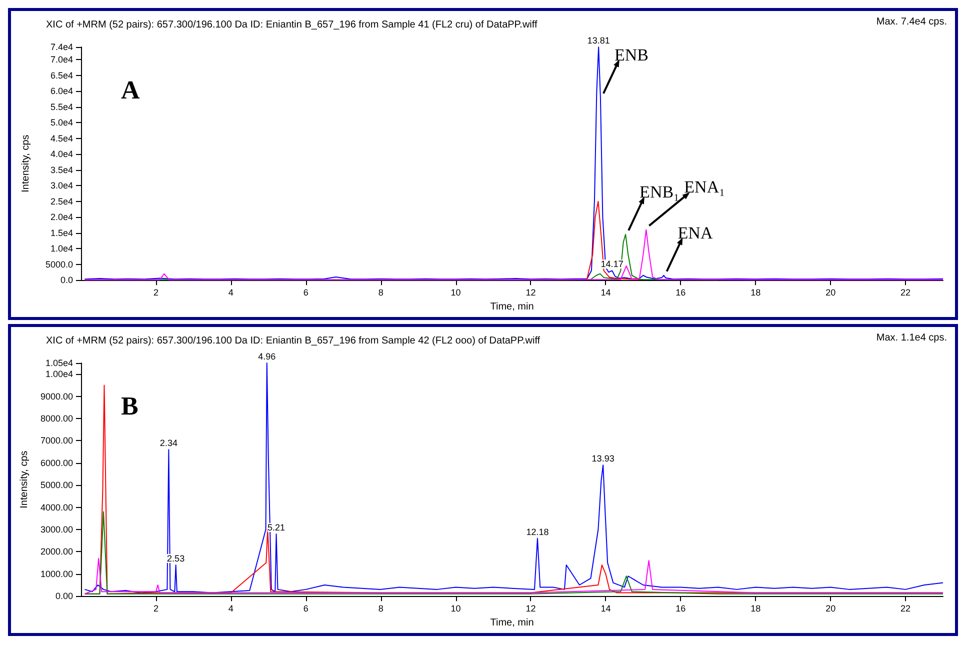 The height and width of the screenshot is (655, 972). I want to click on annotation: 5.21, so click(276, 527).